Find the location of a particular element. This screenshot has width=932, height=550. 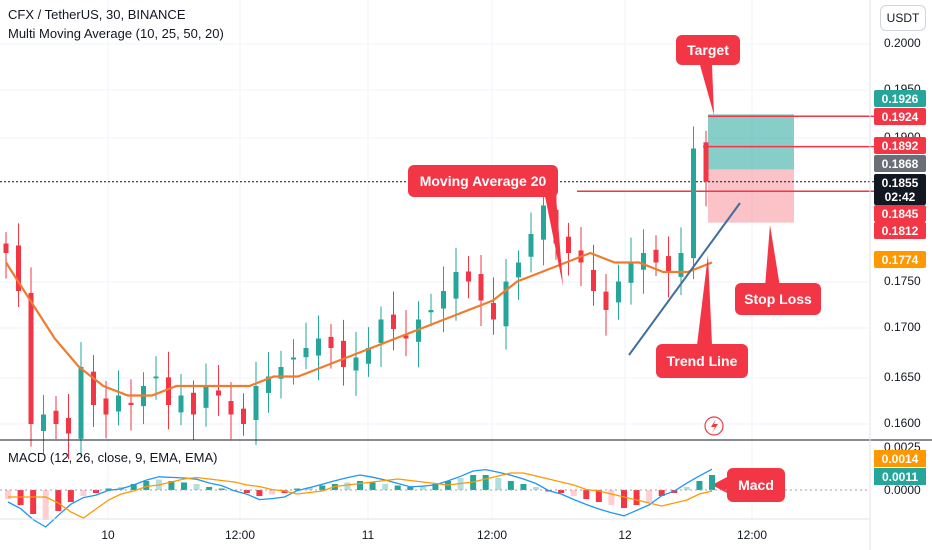

price-tick: 0.1600 is located at coordinates (902, 423).